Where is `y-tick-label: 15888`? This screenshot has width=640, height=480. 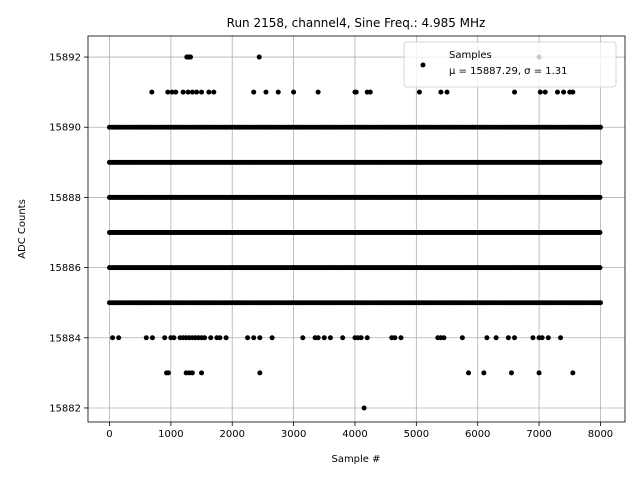 y-tick-label: 15888 is located at coordinates (65, 198).